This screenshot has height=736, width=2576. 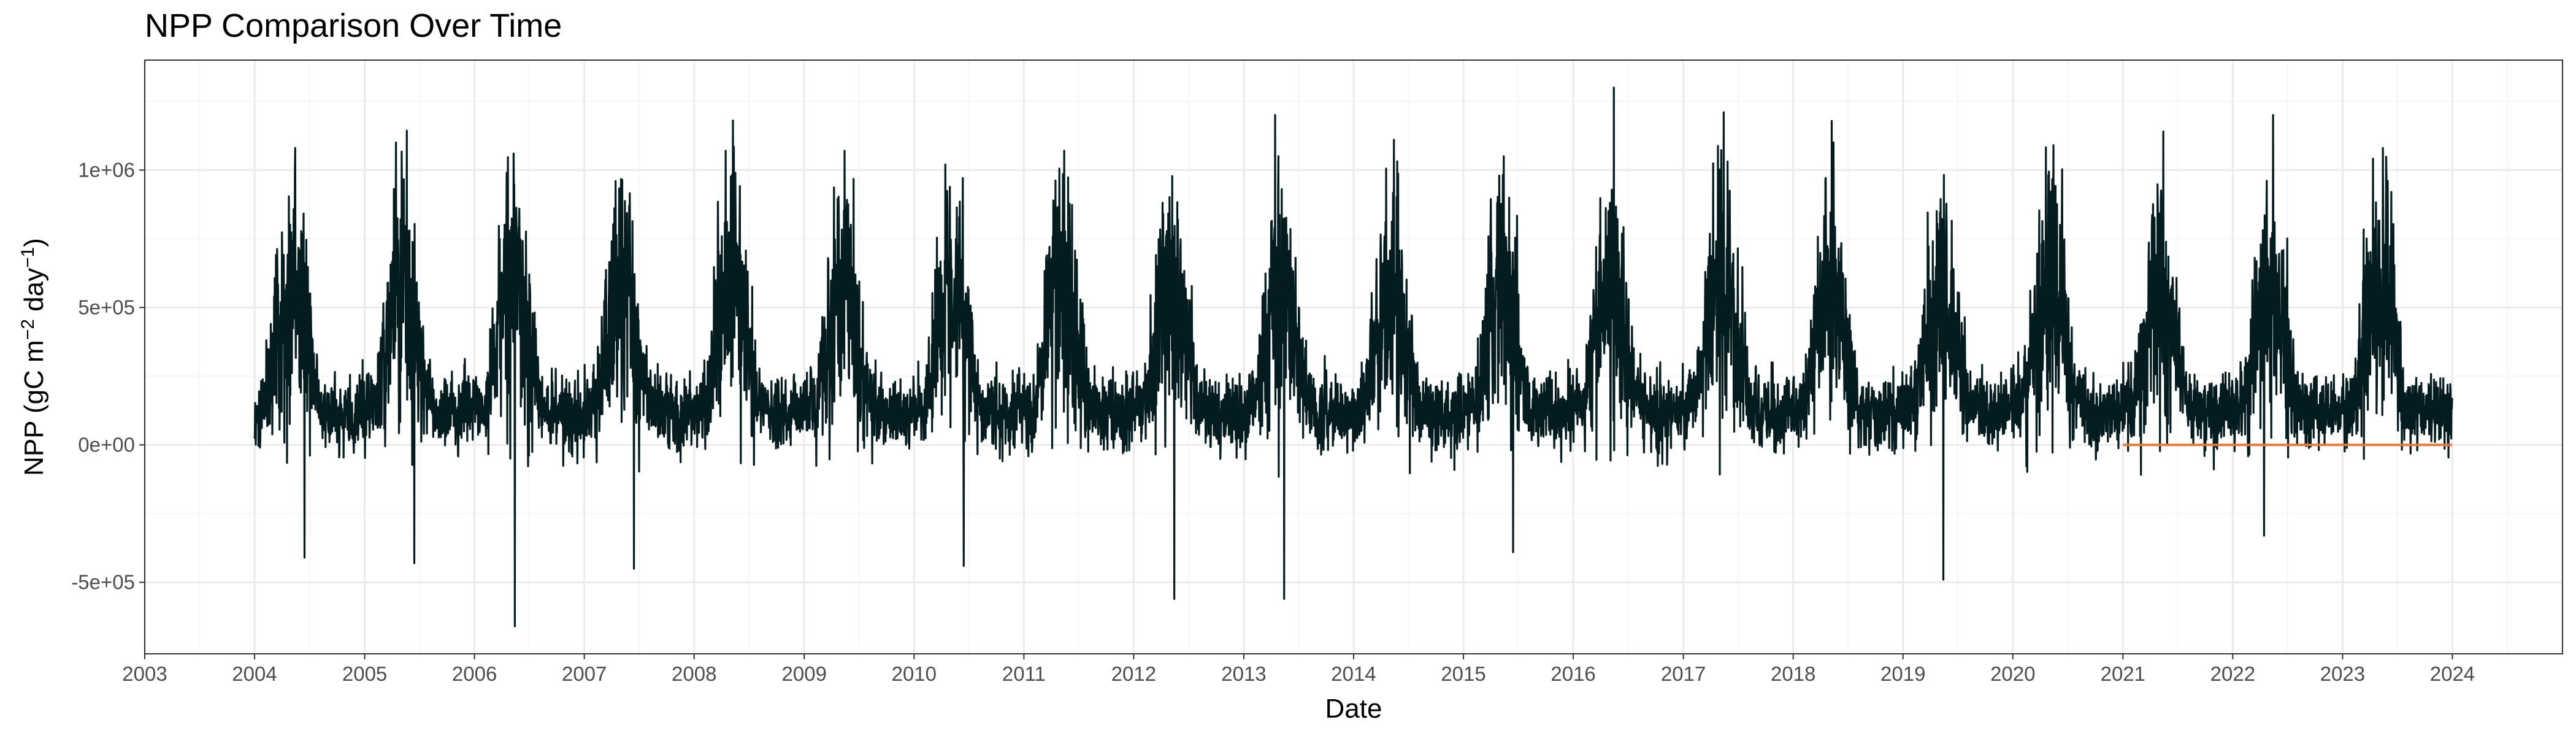 I want to click on x-tick-label: 2021, so click(x=2123, y=673).